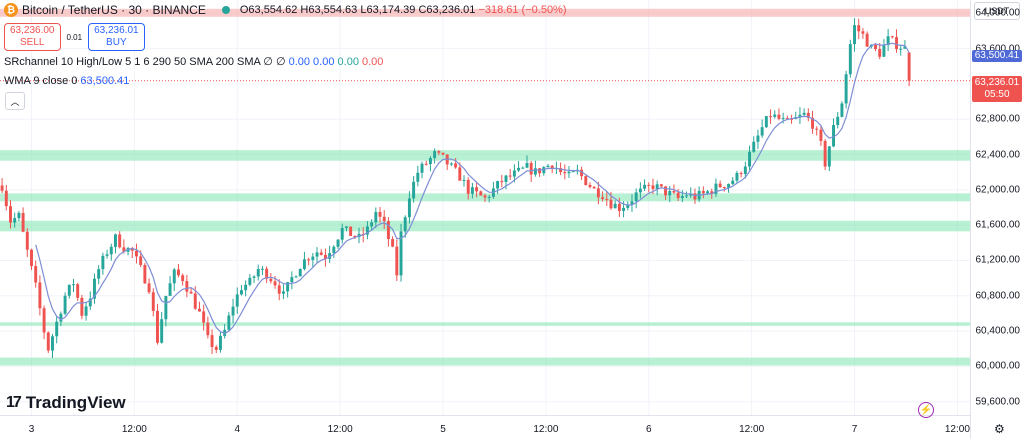  I want to click on tradingview-logo: 17 TradingView, so click(66, 403).